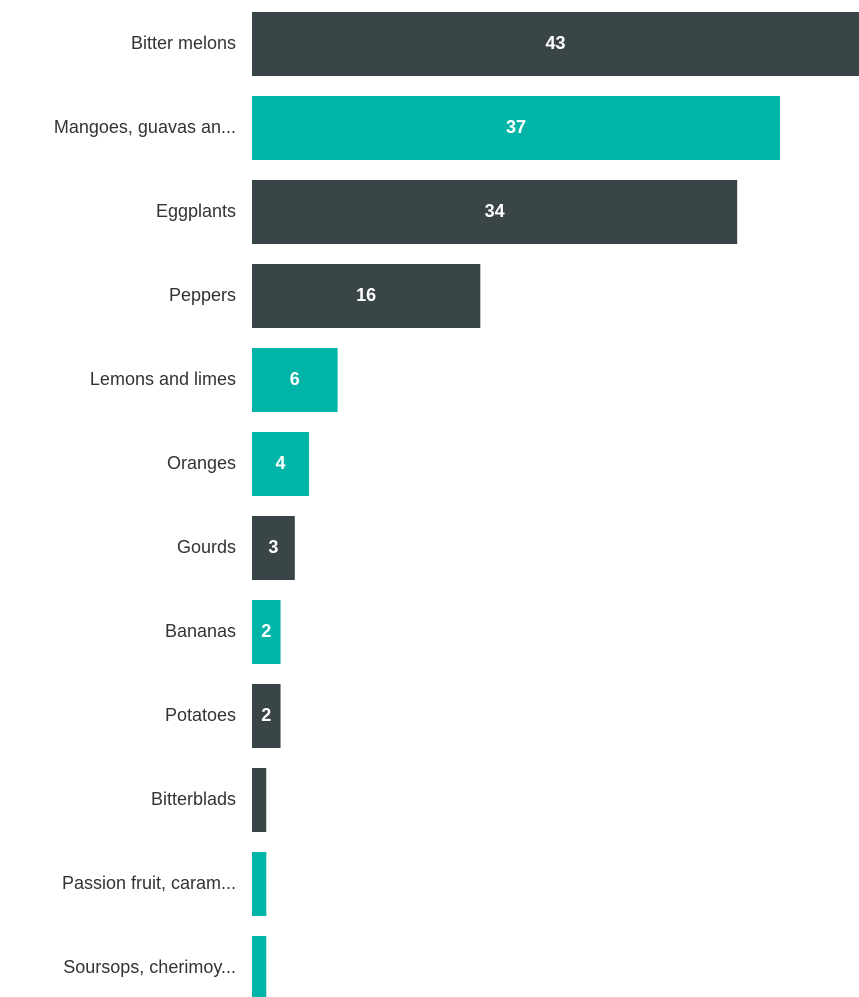 The width and height of the screenshot is (859, 997). Describe the element at coordinates (201, 463) in the screenshot. I see `category-label: Oranges` at that location.